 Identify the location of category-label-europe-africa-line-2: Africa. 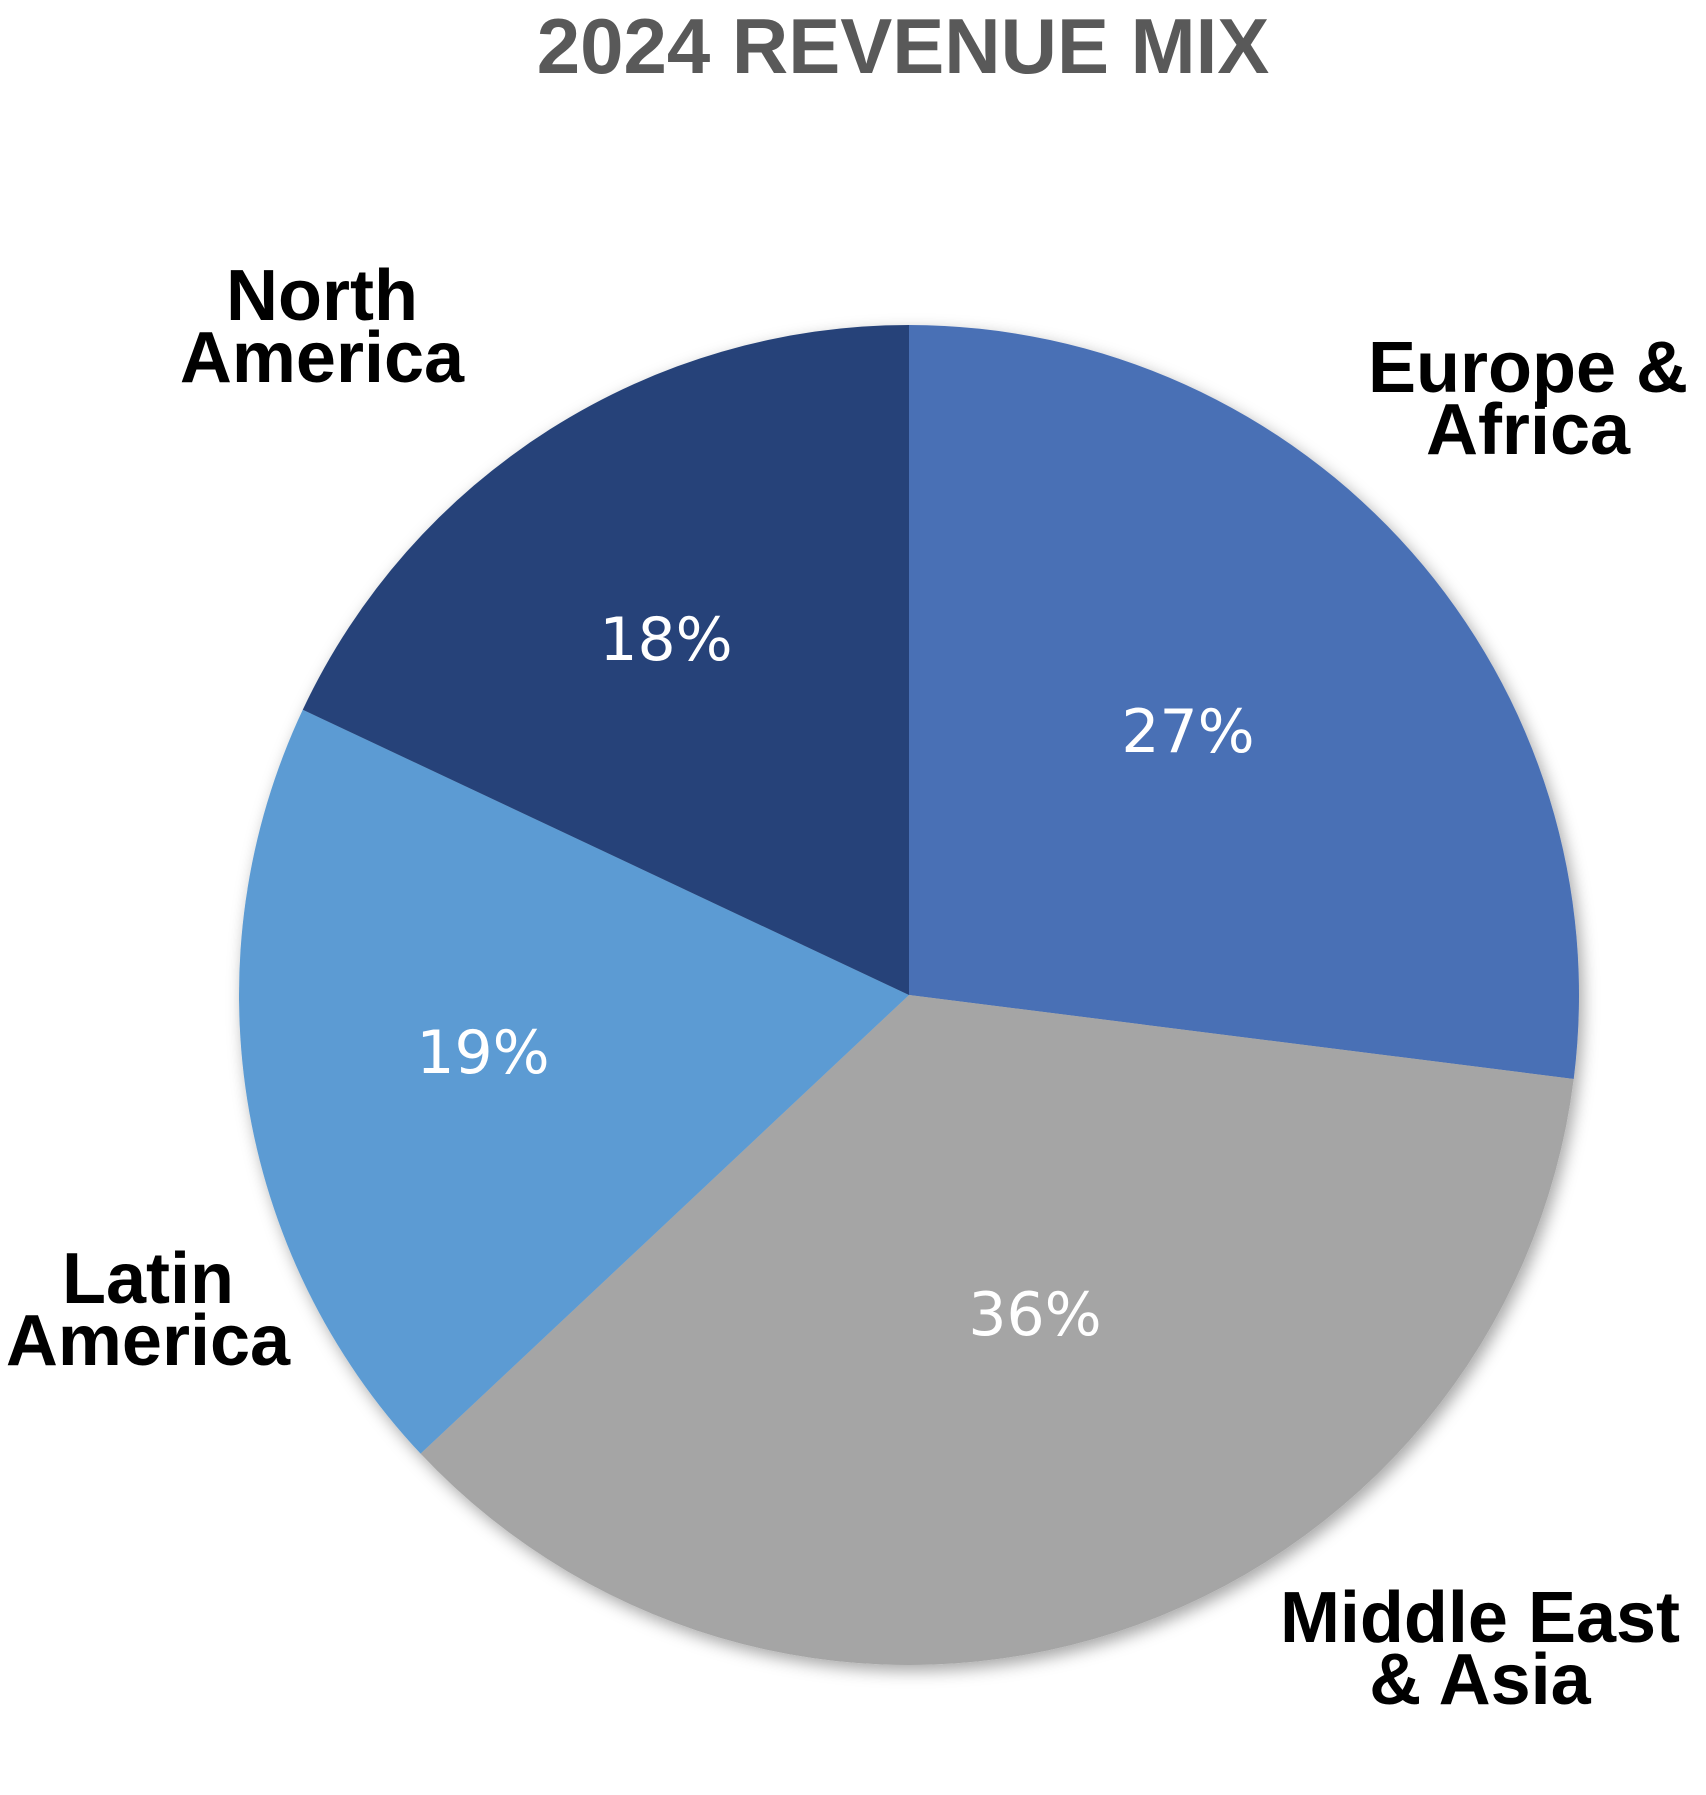
(1528, 430).